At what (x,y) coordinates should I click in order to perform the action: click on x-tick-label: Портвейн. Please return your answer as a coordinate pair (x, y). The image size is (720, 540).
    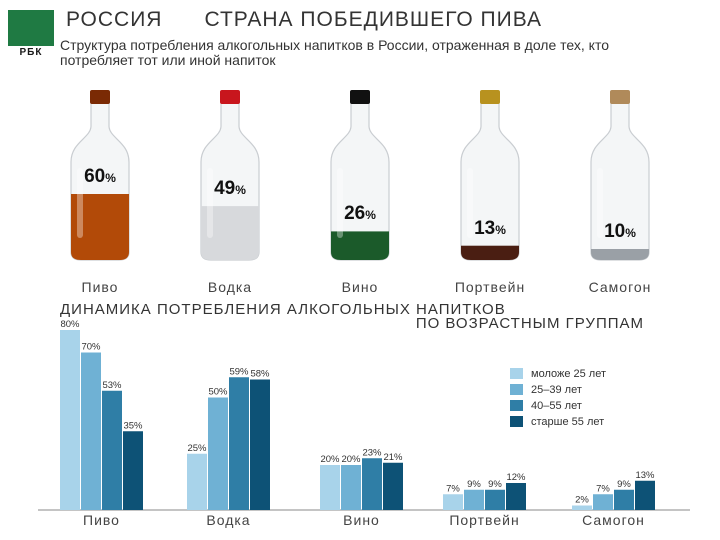
    Looking at the image, I should click on (484, 520).